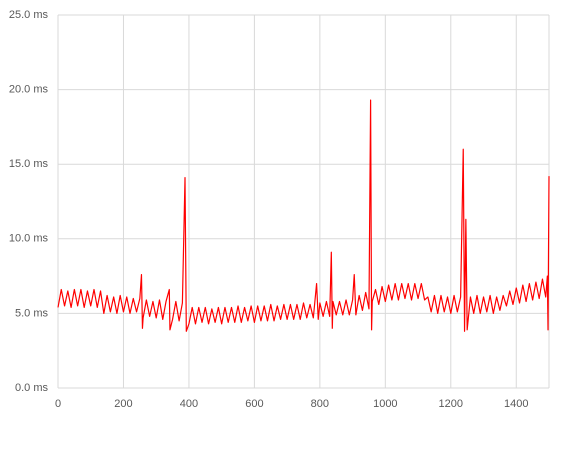 Image resolution: width=576 pixels, height=450 pixels. I want to click on x-tick-label: 1400, so click(516, 404).